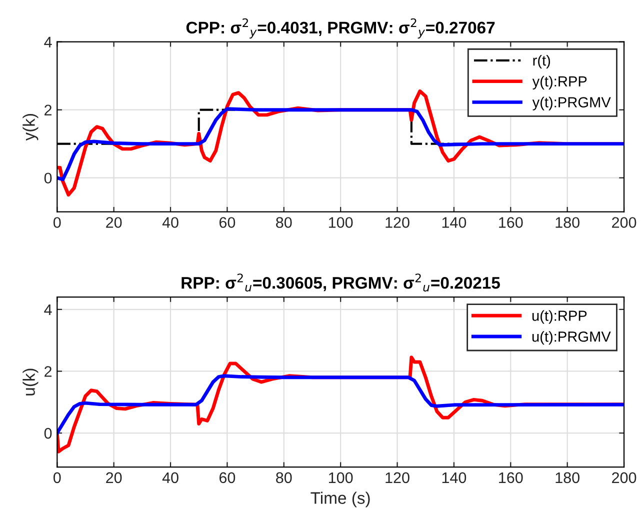 The image size is (642, 523). What do you see at coordinates (340, 28) in the screenshot?
I see `chart-title: CPP: σ$^{2}$$_{y}$=0.4031, PRGMV: σ$^{2}$$_{y}$=0.27067` at bounding box center [340, 28].